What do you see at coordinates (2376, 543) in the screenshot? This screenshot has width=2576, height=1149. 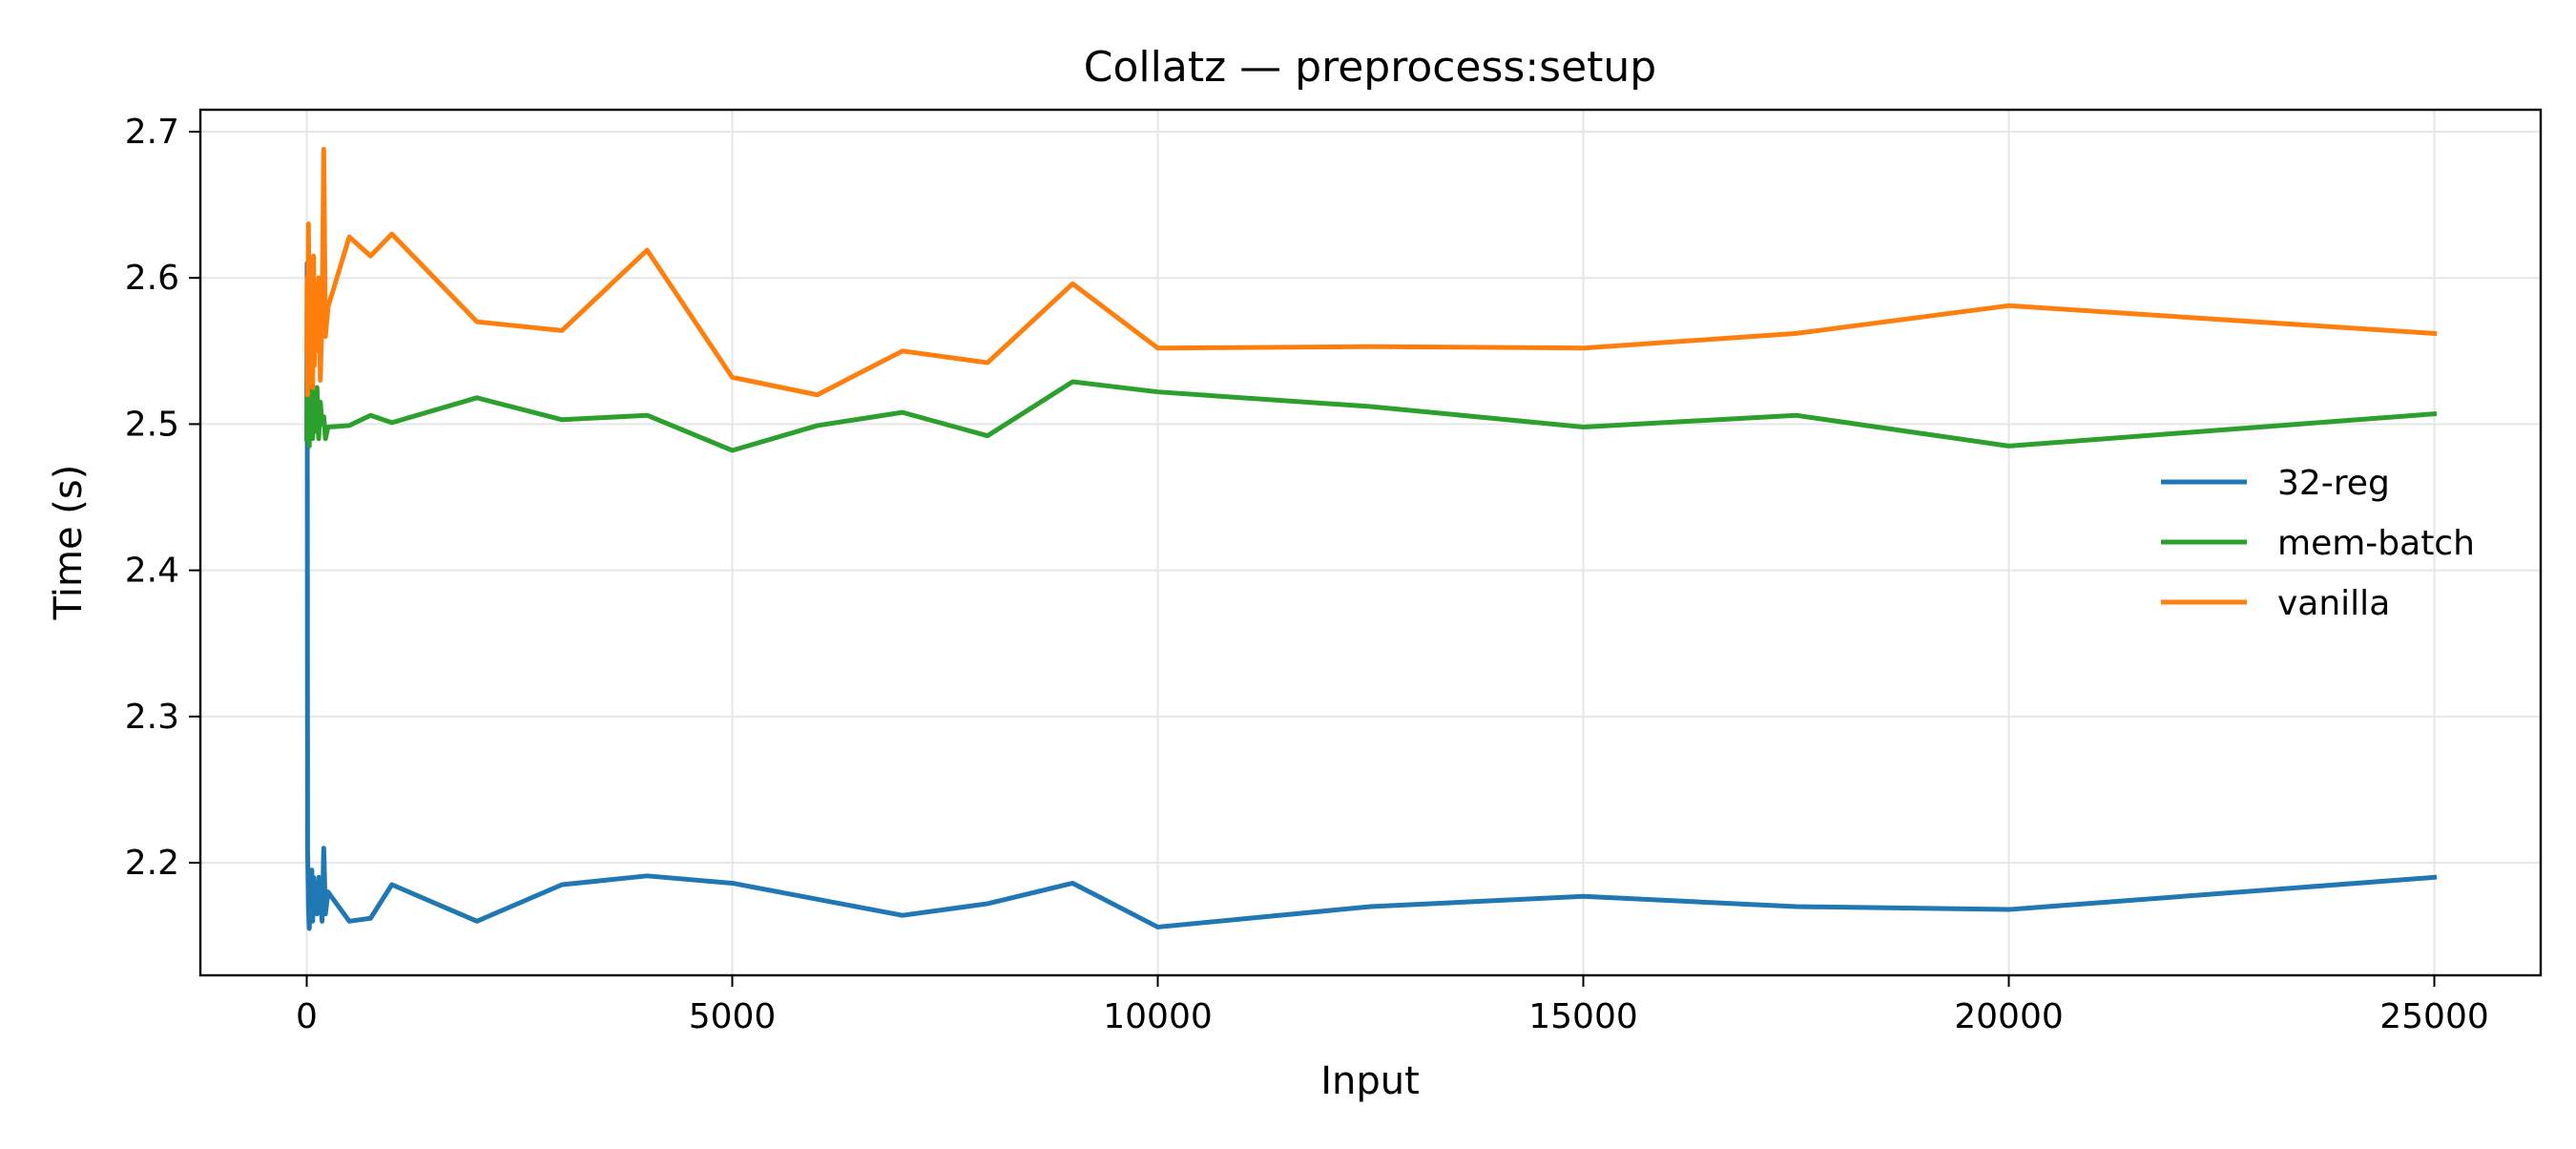 I see `legend-label: mem-batch` at bounding box center [2376, 543].